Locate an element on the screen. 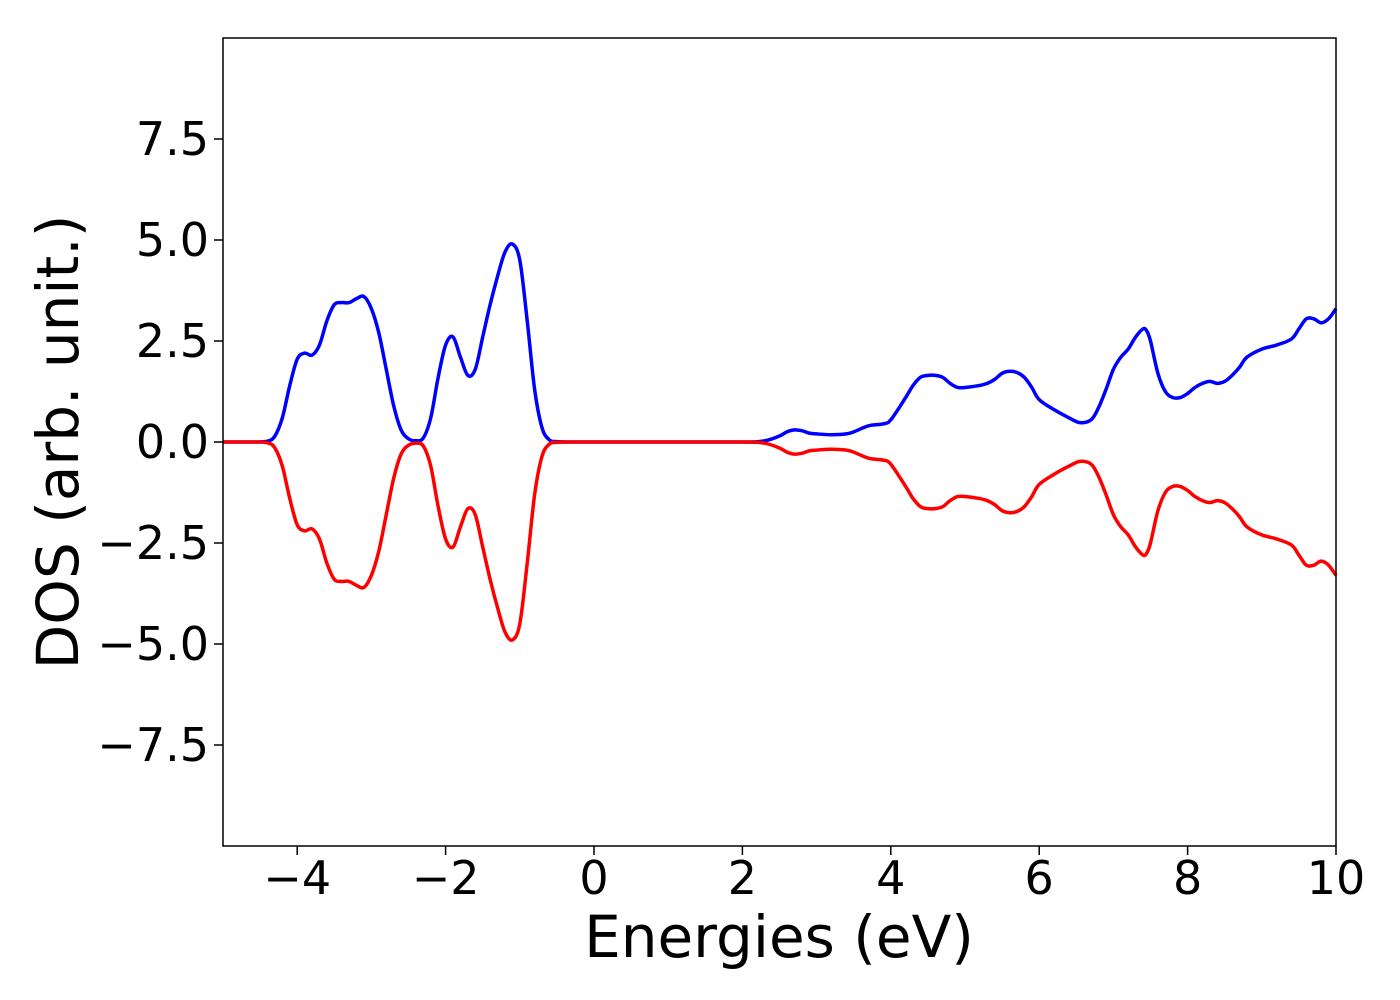 This screenshot has height=1000, width=1400. y-axis-label: DOS (arb. unit.) is located at coordinates (58, 442).